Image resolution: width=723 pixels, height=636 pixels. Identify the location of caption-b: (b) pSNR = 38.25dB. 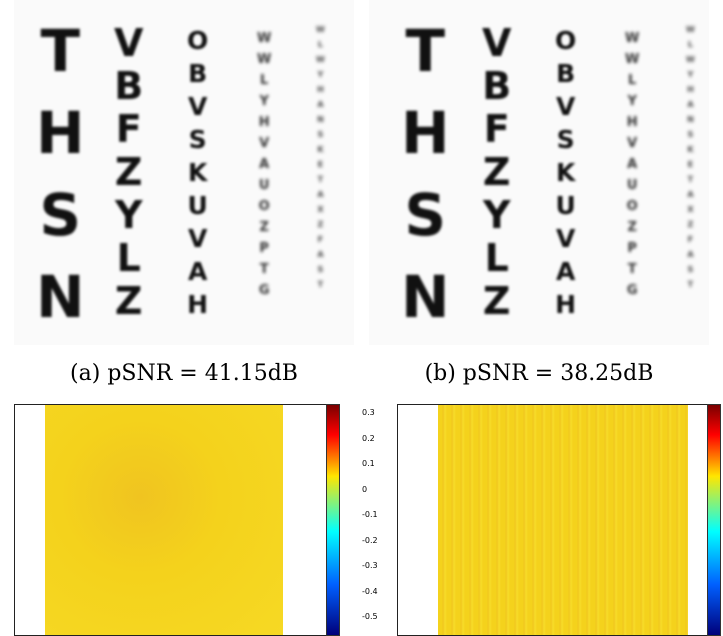
(539, 373).